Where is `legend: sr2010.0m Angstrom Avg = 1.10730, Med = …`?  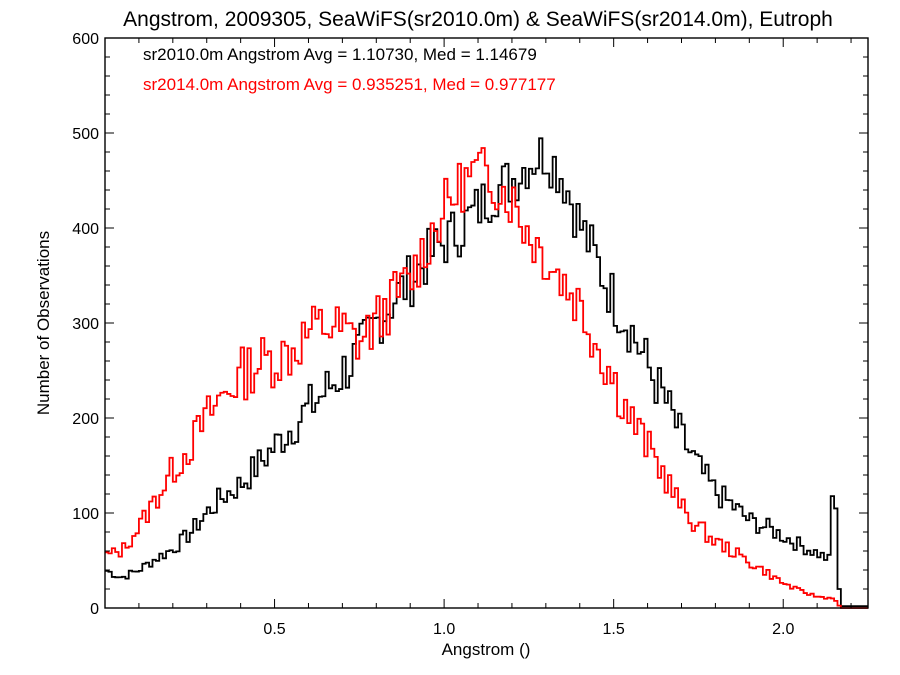
legend: sr2010.0m Angstrom Avg = 1.10730, Med = … is located at coordinates (349, 69).